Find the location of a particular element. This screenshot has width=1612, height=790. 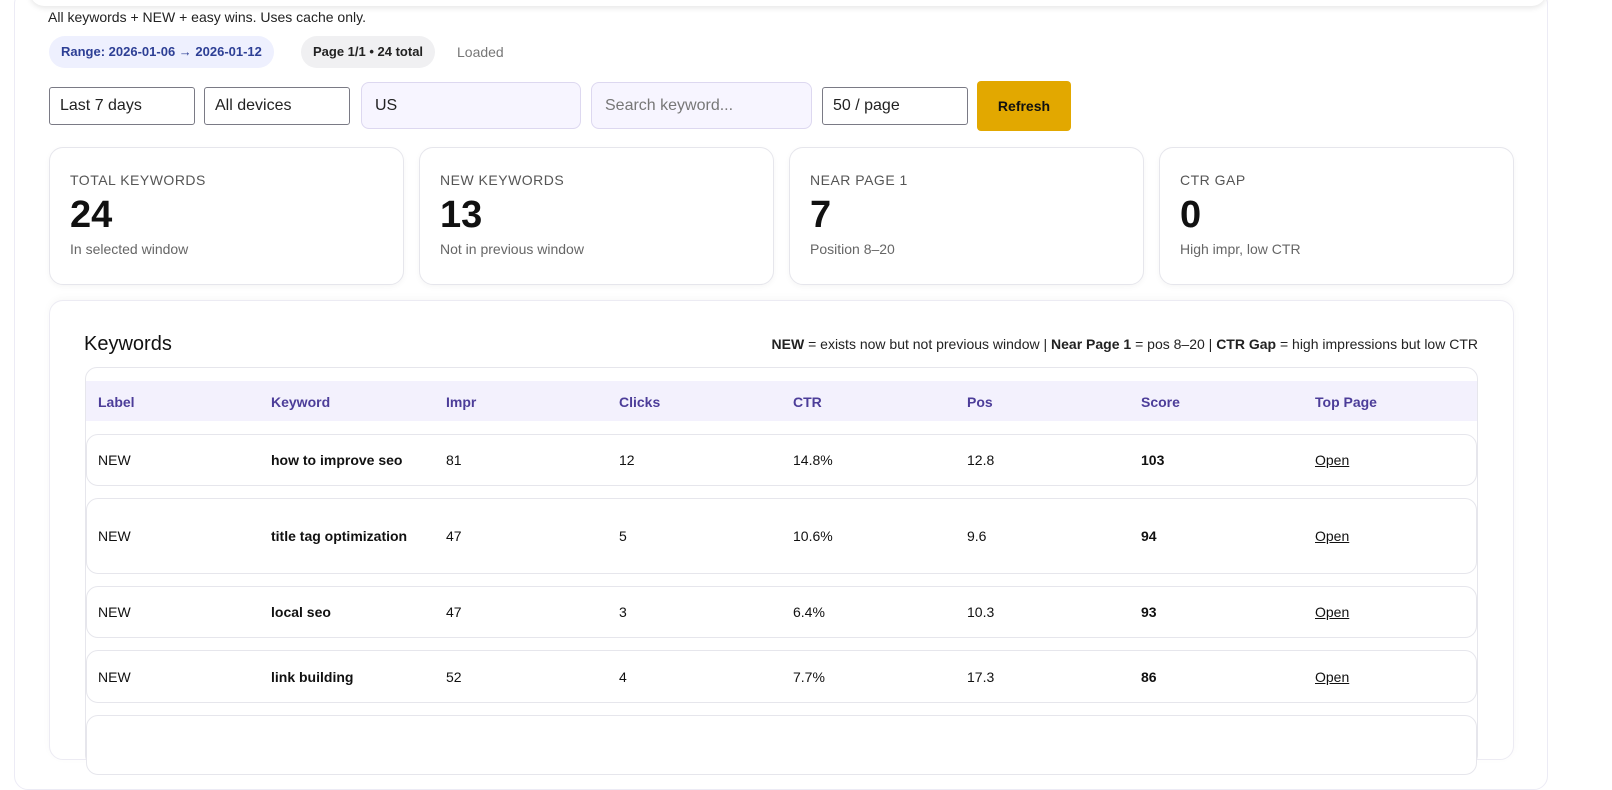

column-header: Pos is located at coordinates (980, 402).